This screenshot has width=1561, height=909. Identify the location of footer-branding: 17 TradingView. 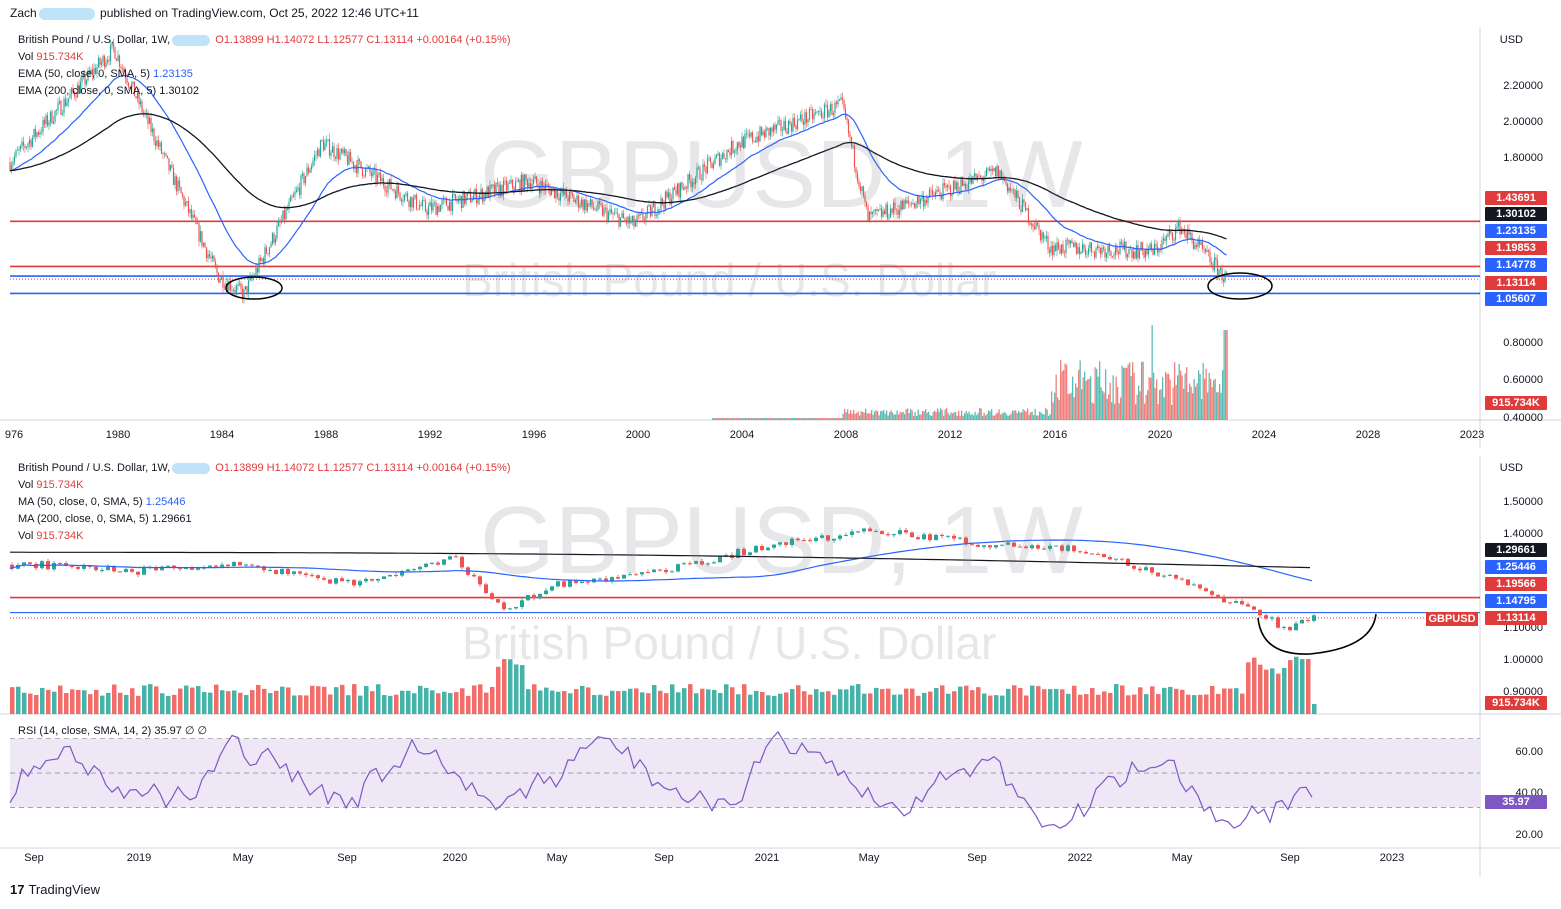
(55, 889).